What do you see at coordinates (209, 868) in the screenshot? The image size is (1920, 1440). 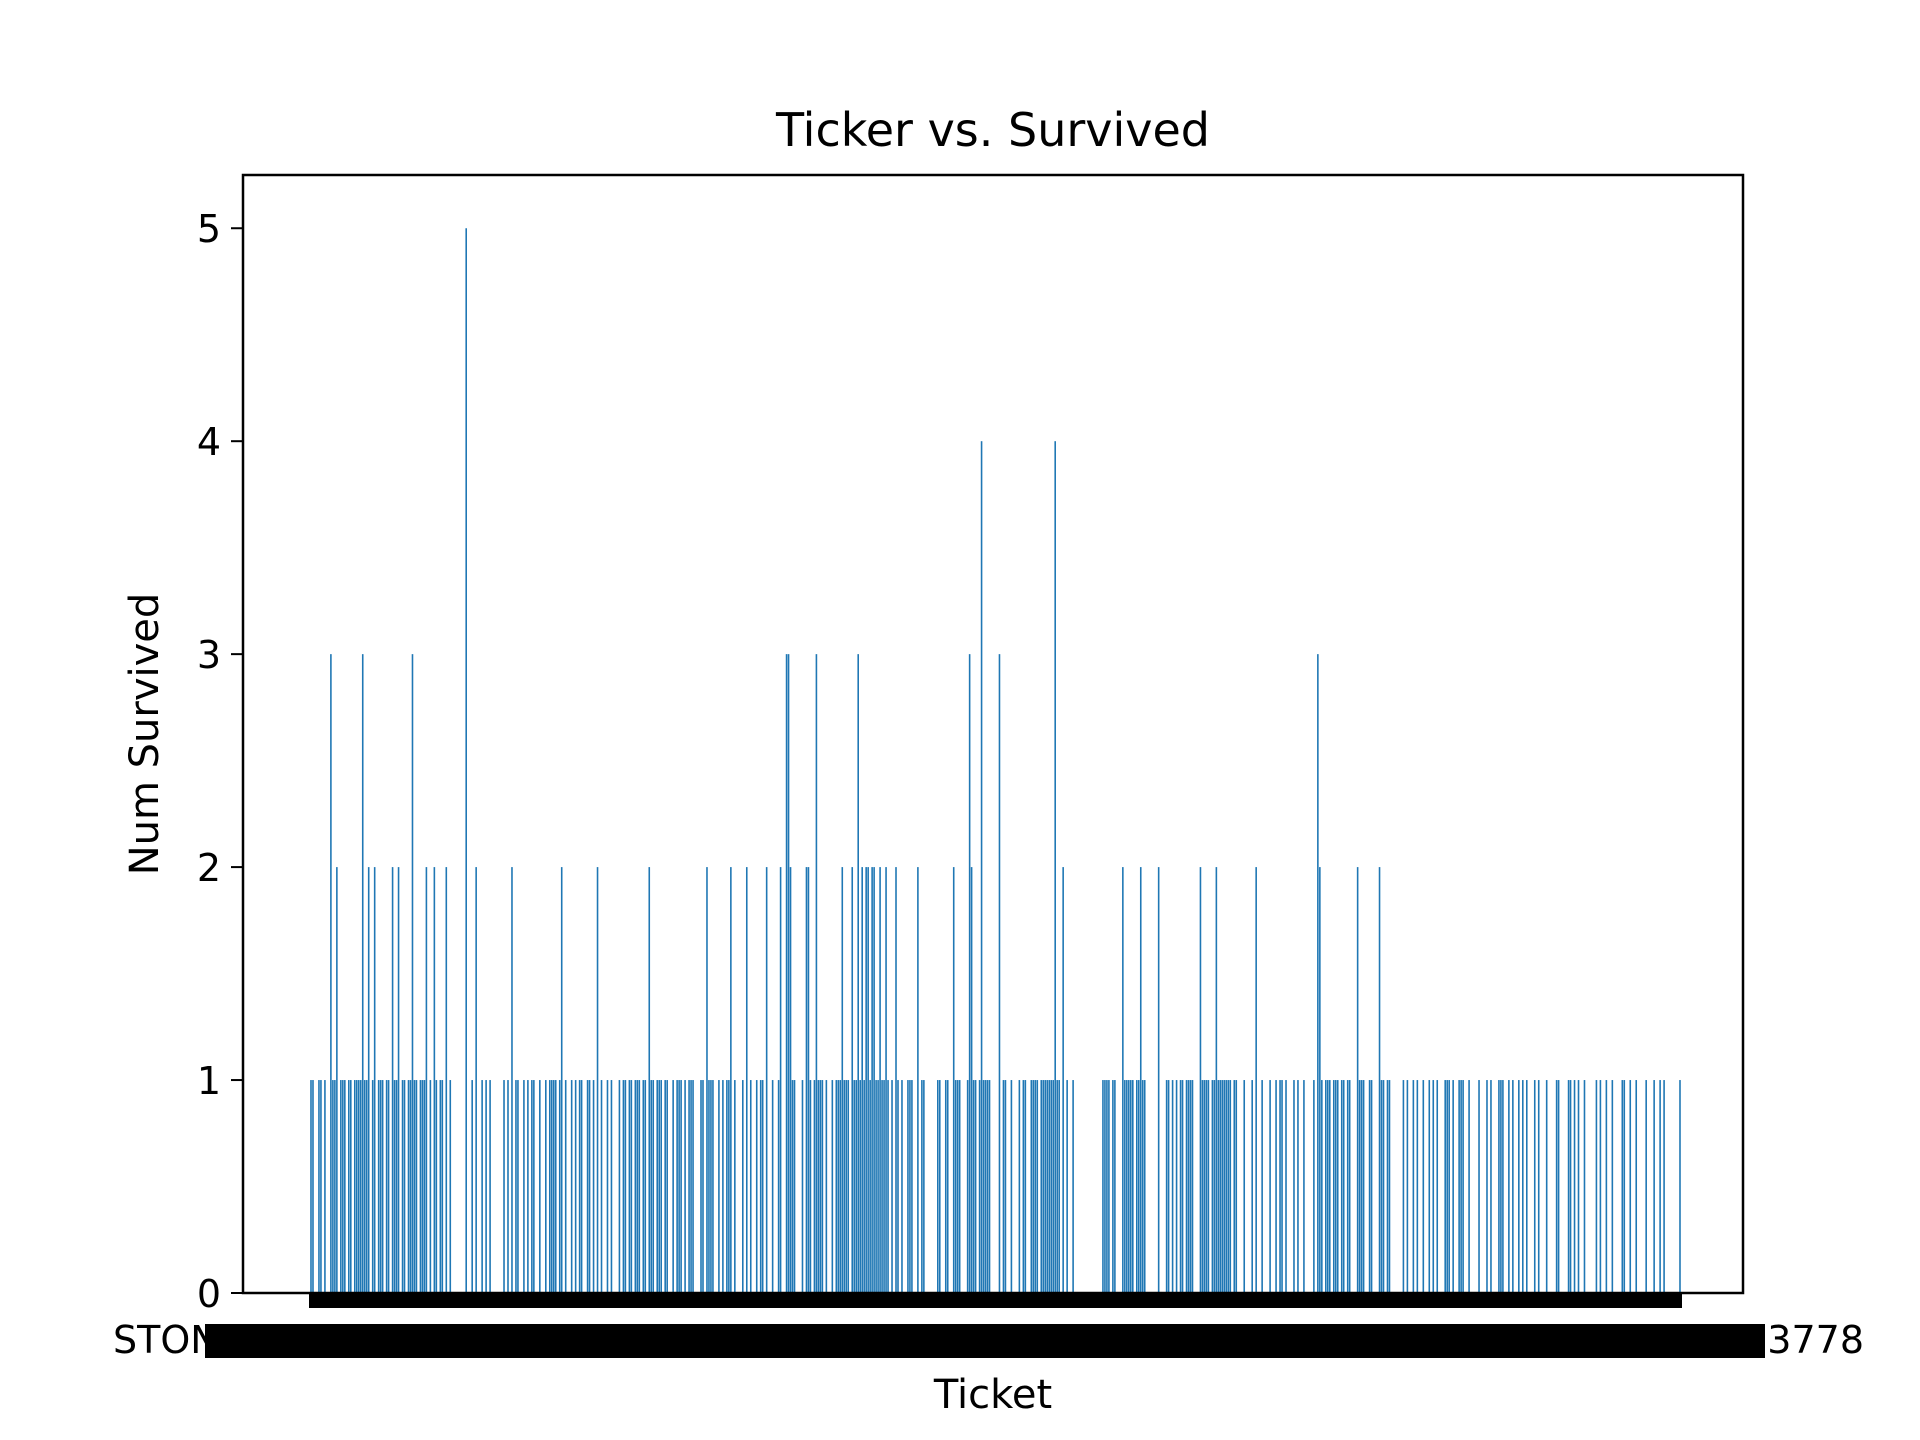 I see `y-tick-label-2: 2` at bounding box center [209, 868].